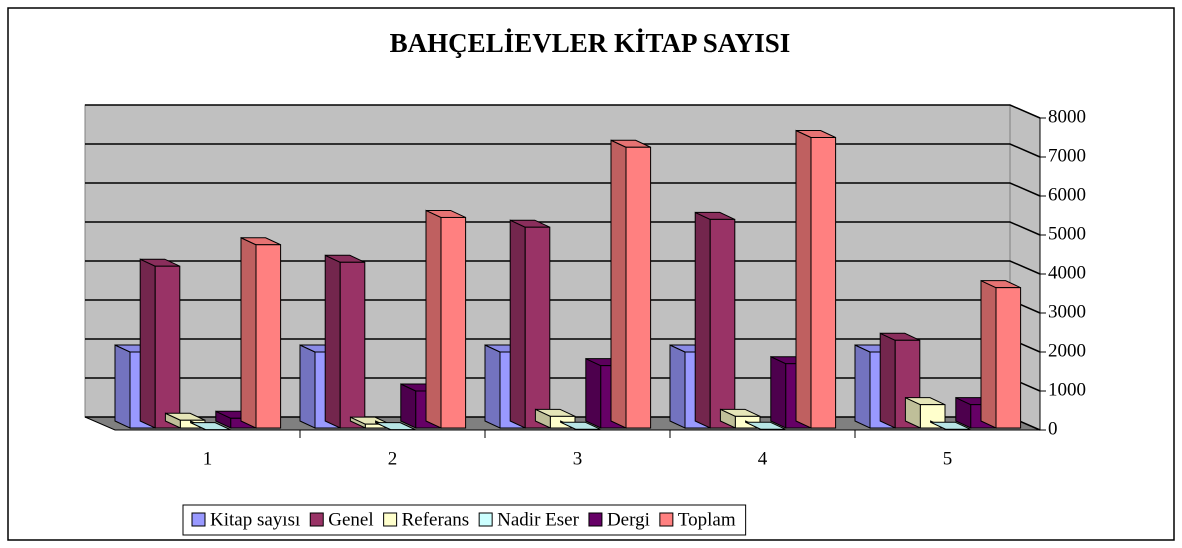  Describe the element at coordinates (538, 519) in the screenshot. I see `legend-label: Nadir Eser` at that location.